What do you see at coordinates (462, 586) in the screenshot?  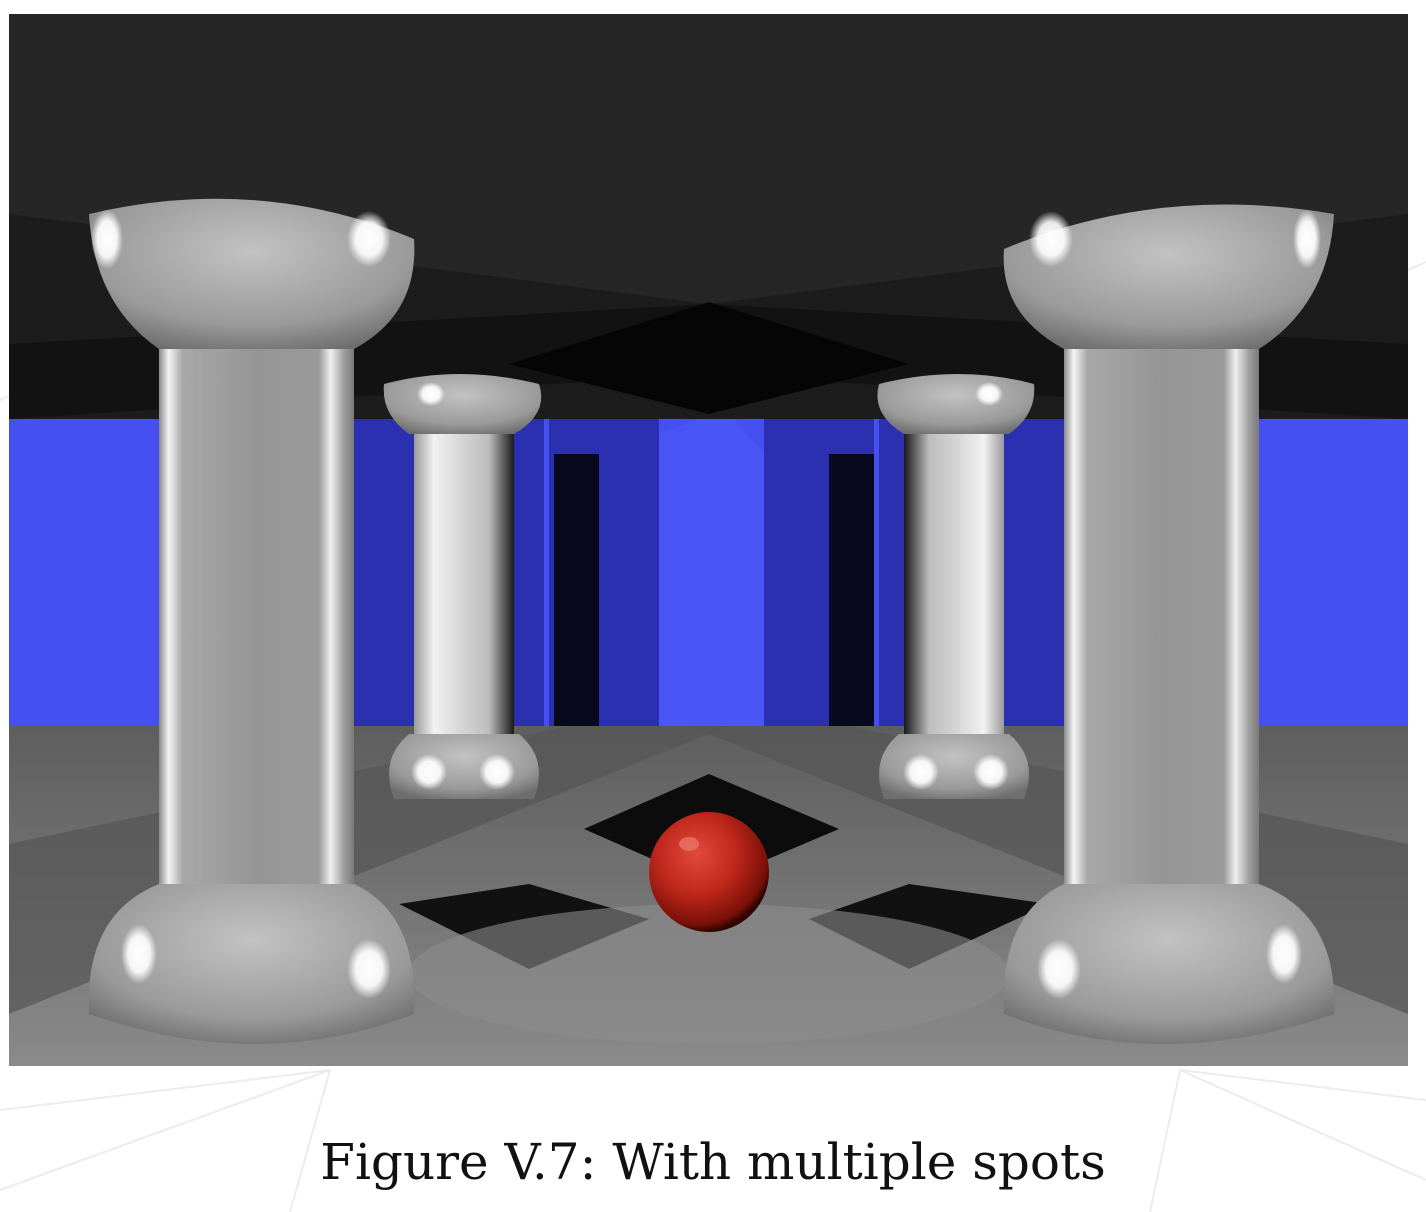 I see `small-pillar-left` at bounding box center [462, 586].